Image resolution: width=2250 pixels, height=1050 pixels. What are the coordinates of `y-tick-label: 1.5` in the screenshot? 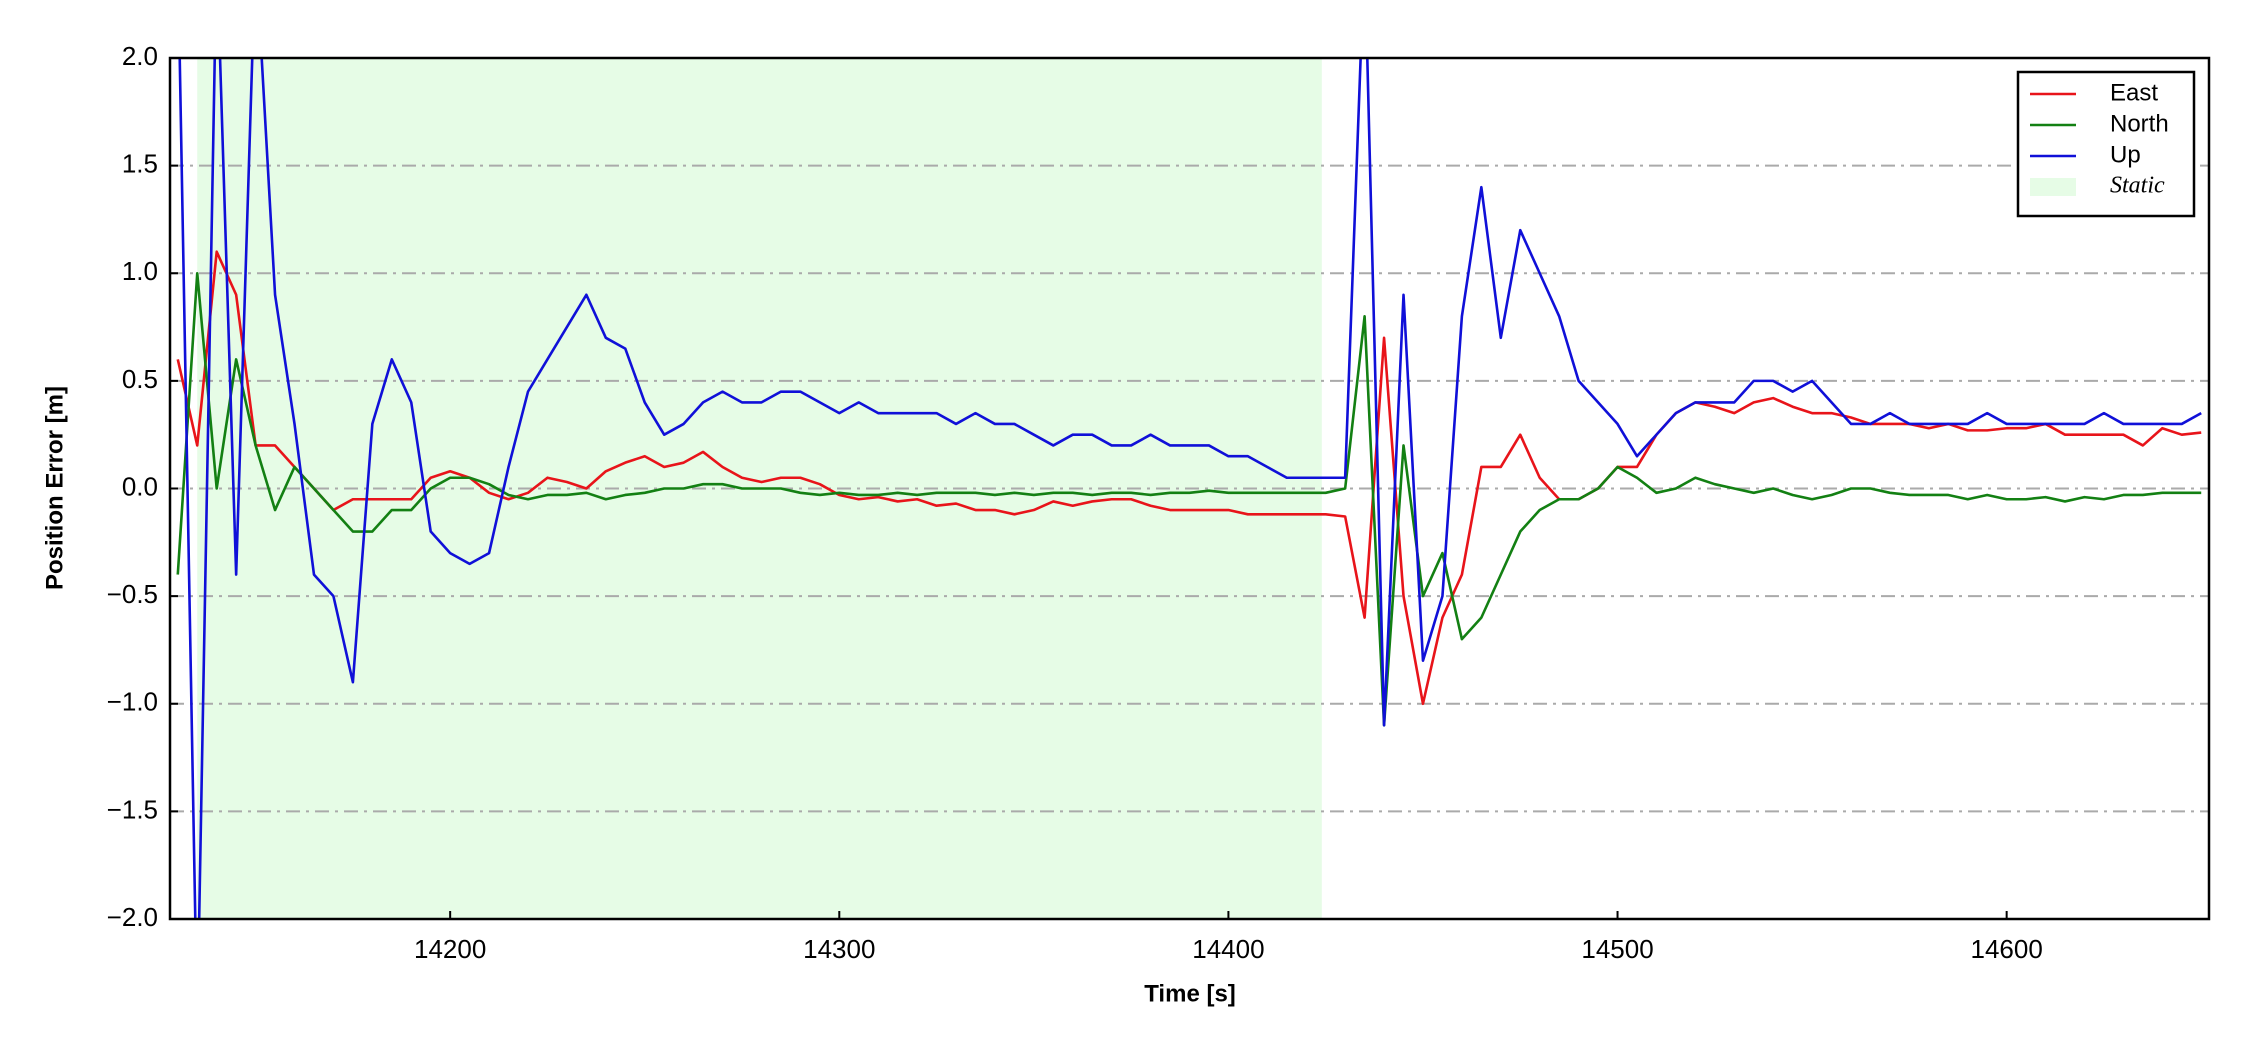 It's located at (140, 164).